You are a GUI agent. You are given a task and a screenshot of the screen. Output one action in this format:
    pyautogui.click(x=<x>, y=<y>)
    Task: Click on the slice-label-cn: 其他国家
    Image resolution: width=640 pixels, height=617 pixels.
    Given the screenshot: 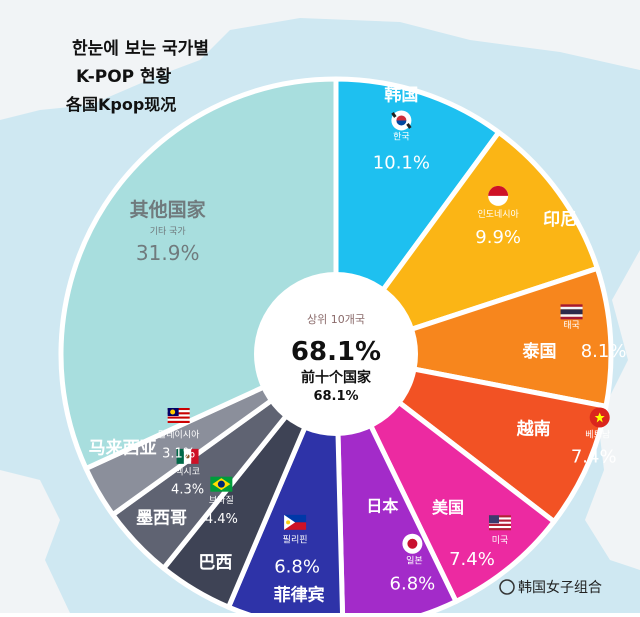 What is the action you would take?
    pyautogui.click(x=168, y=209)
    